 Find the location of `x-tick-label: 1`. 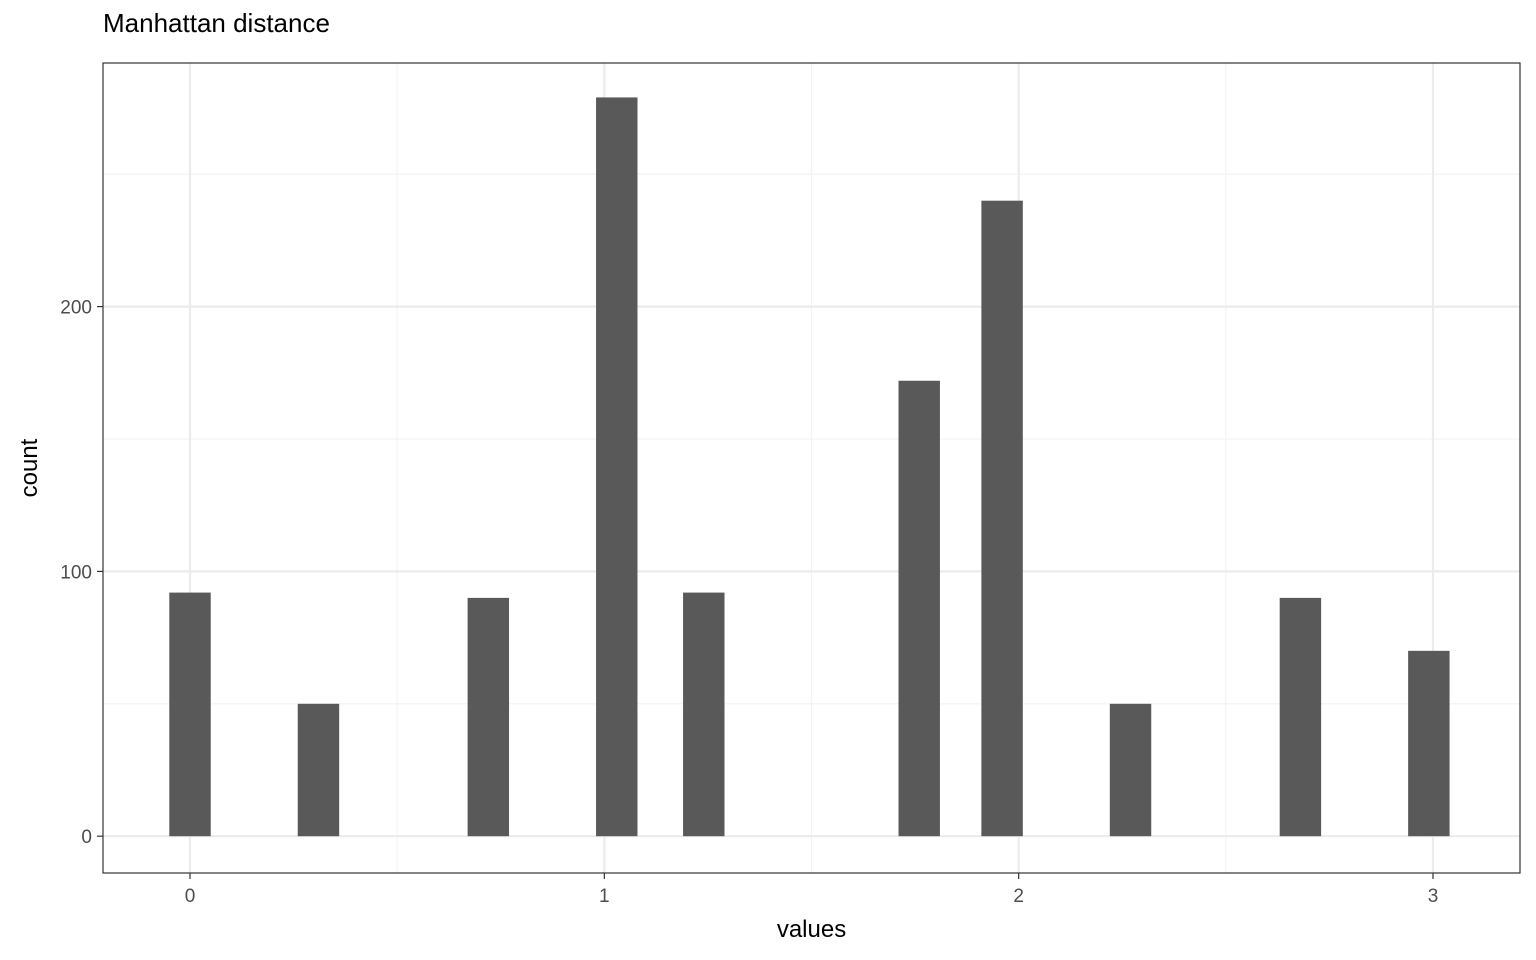

x-tick-label: 1 is located at coordinates (604, 896).